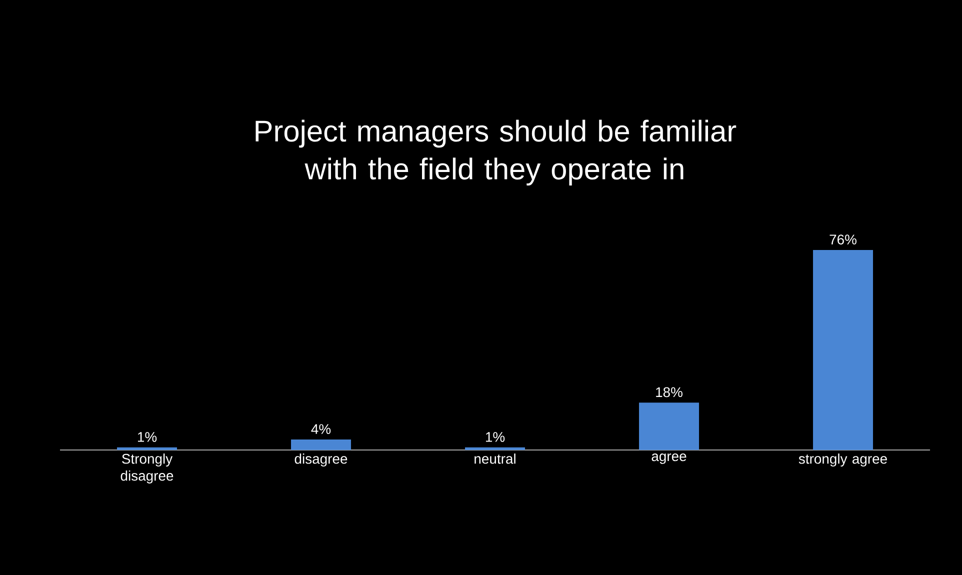  What do you see at coordinates (669, 459) in the screenshot?
I see `x-tick-label: agree` at bounding box center [669, 459].